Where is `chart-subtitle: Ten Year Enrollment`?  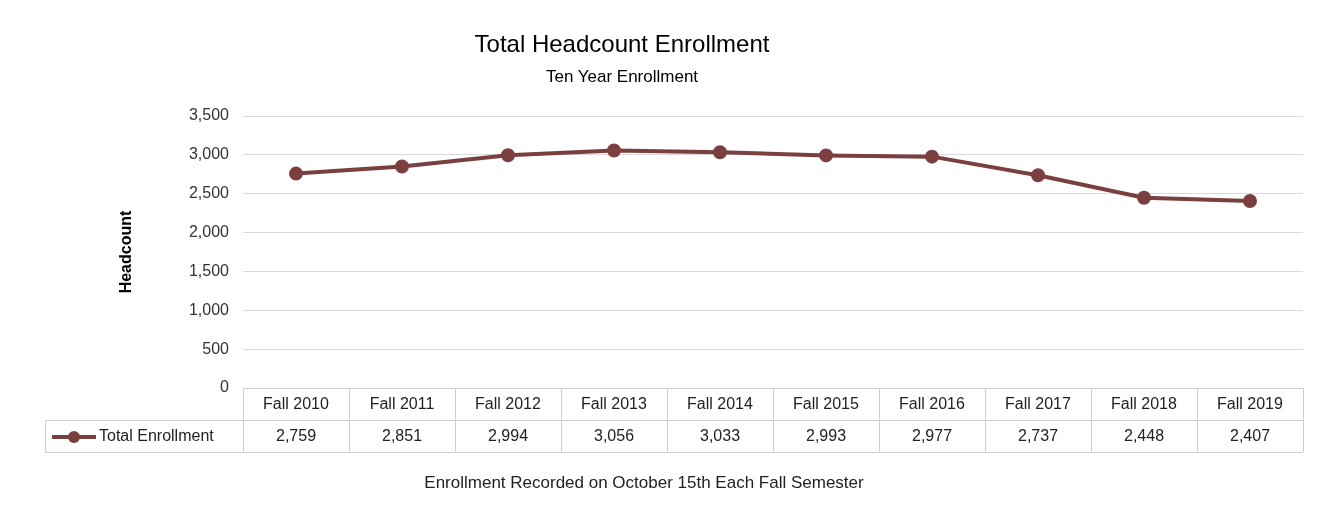 chart-subtitle: Ten Year Enrollment is located at coordinates (622, 76).